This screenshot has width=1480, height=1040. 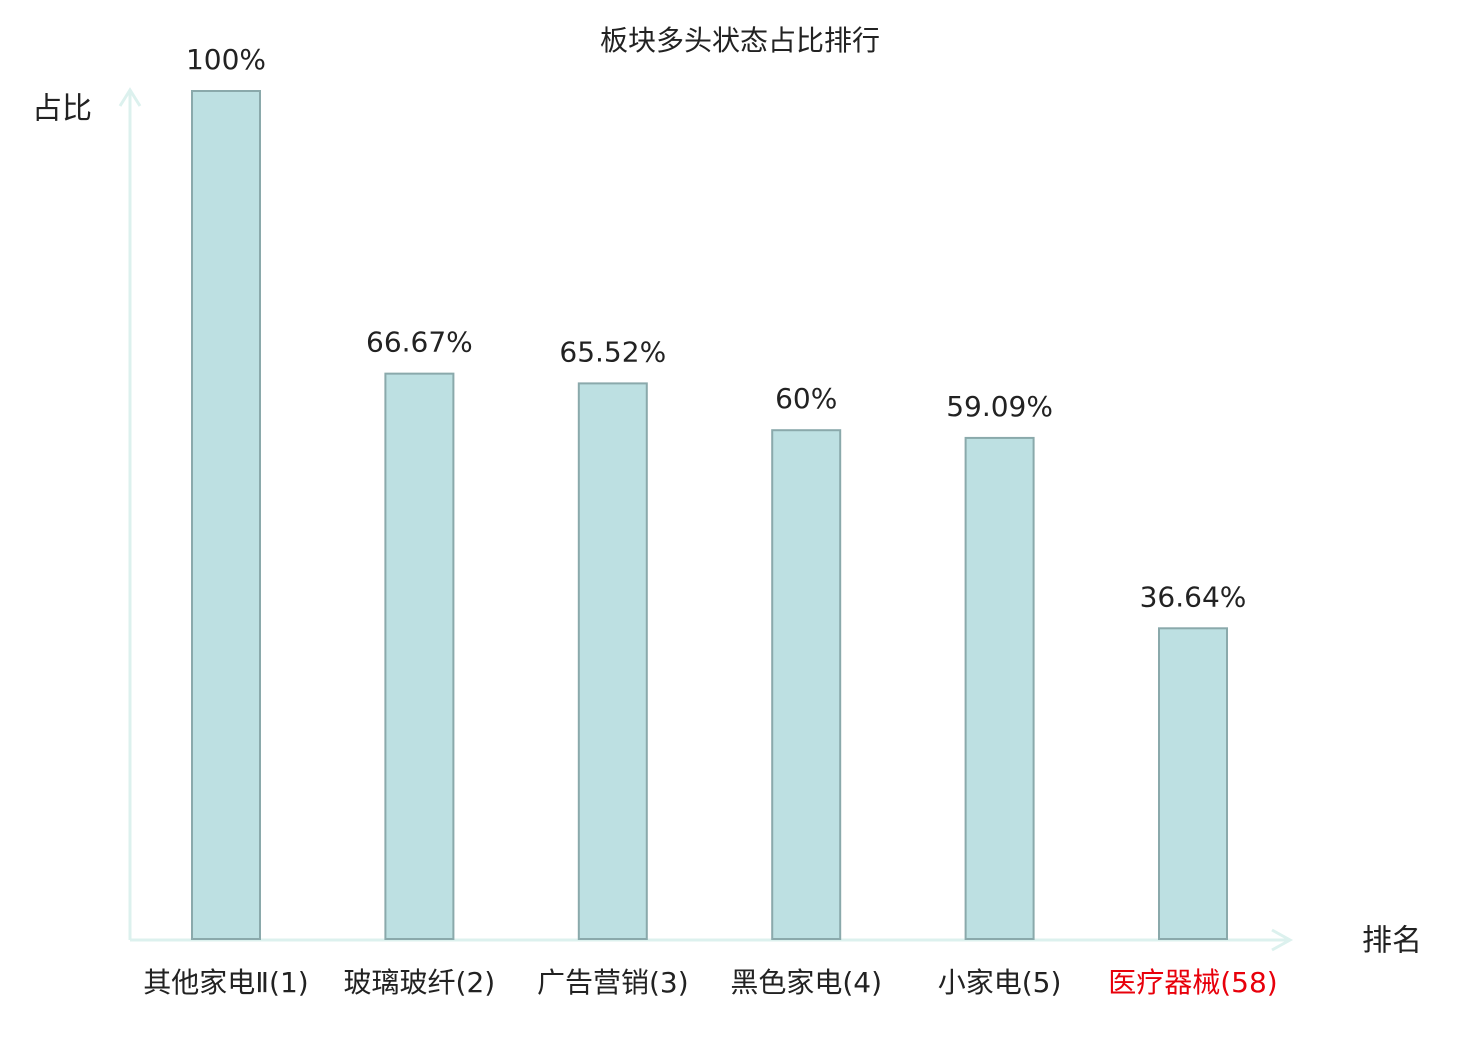 I want to click on chart-title: 板块多头状态占比排行, so click(x=740, y=40).